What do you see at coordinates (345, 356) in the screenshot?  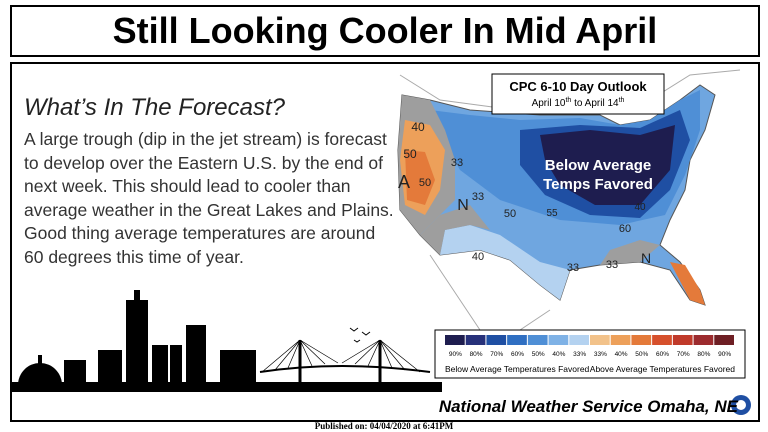 I see `bridge` at bounding box center [345, 356].